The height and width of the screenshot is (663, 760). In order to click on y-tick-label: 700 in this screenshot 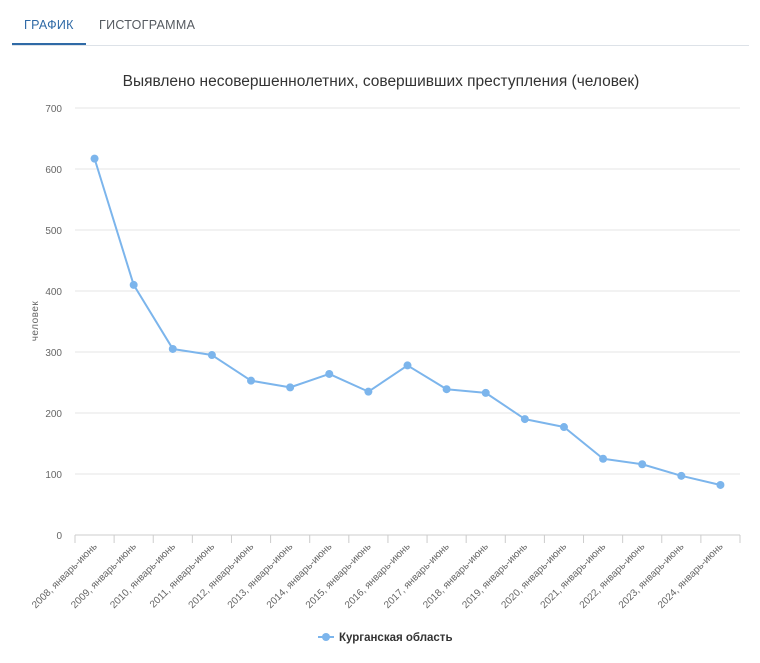, I will do `click(53, 109)`.